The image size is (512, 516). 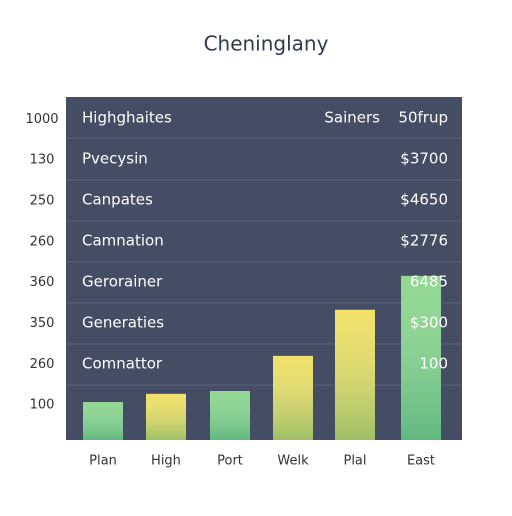 I want to click on row-label: Pvecysin, so click(x=115, y=159).